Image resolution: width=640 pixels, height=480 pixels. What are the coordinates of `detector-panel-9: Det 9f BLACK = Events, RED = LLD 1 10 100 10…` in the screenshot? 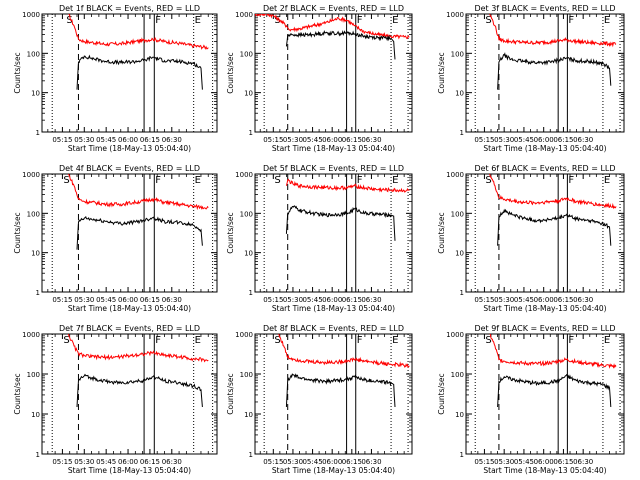 It's located at (531, 399).